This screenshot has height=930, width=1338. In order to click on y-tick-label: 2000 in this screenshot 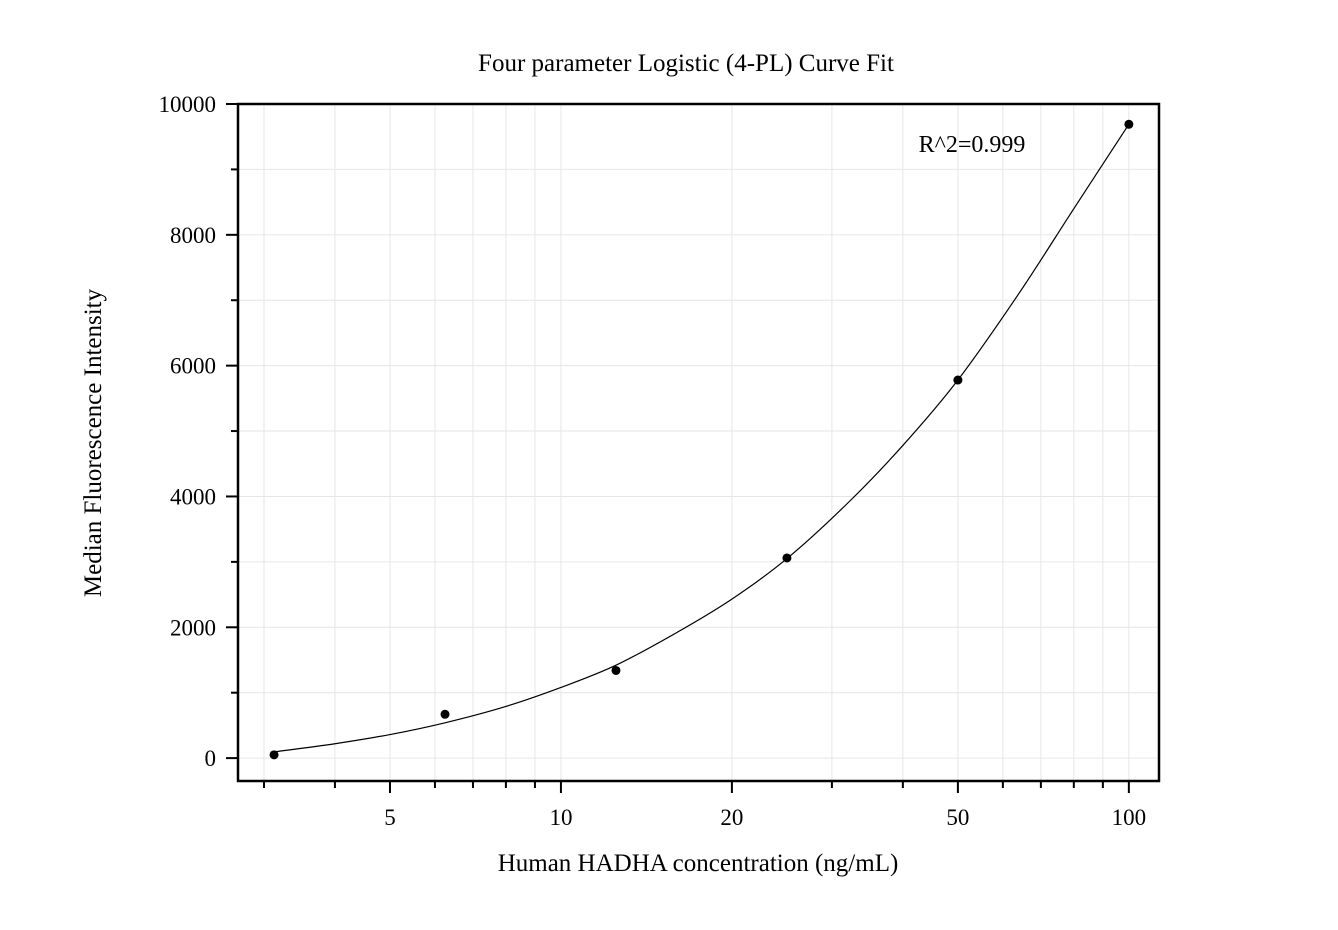, I will do `click(193, 627)`.